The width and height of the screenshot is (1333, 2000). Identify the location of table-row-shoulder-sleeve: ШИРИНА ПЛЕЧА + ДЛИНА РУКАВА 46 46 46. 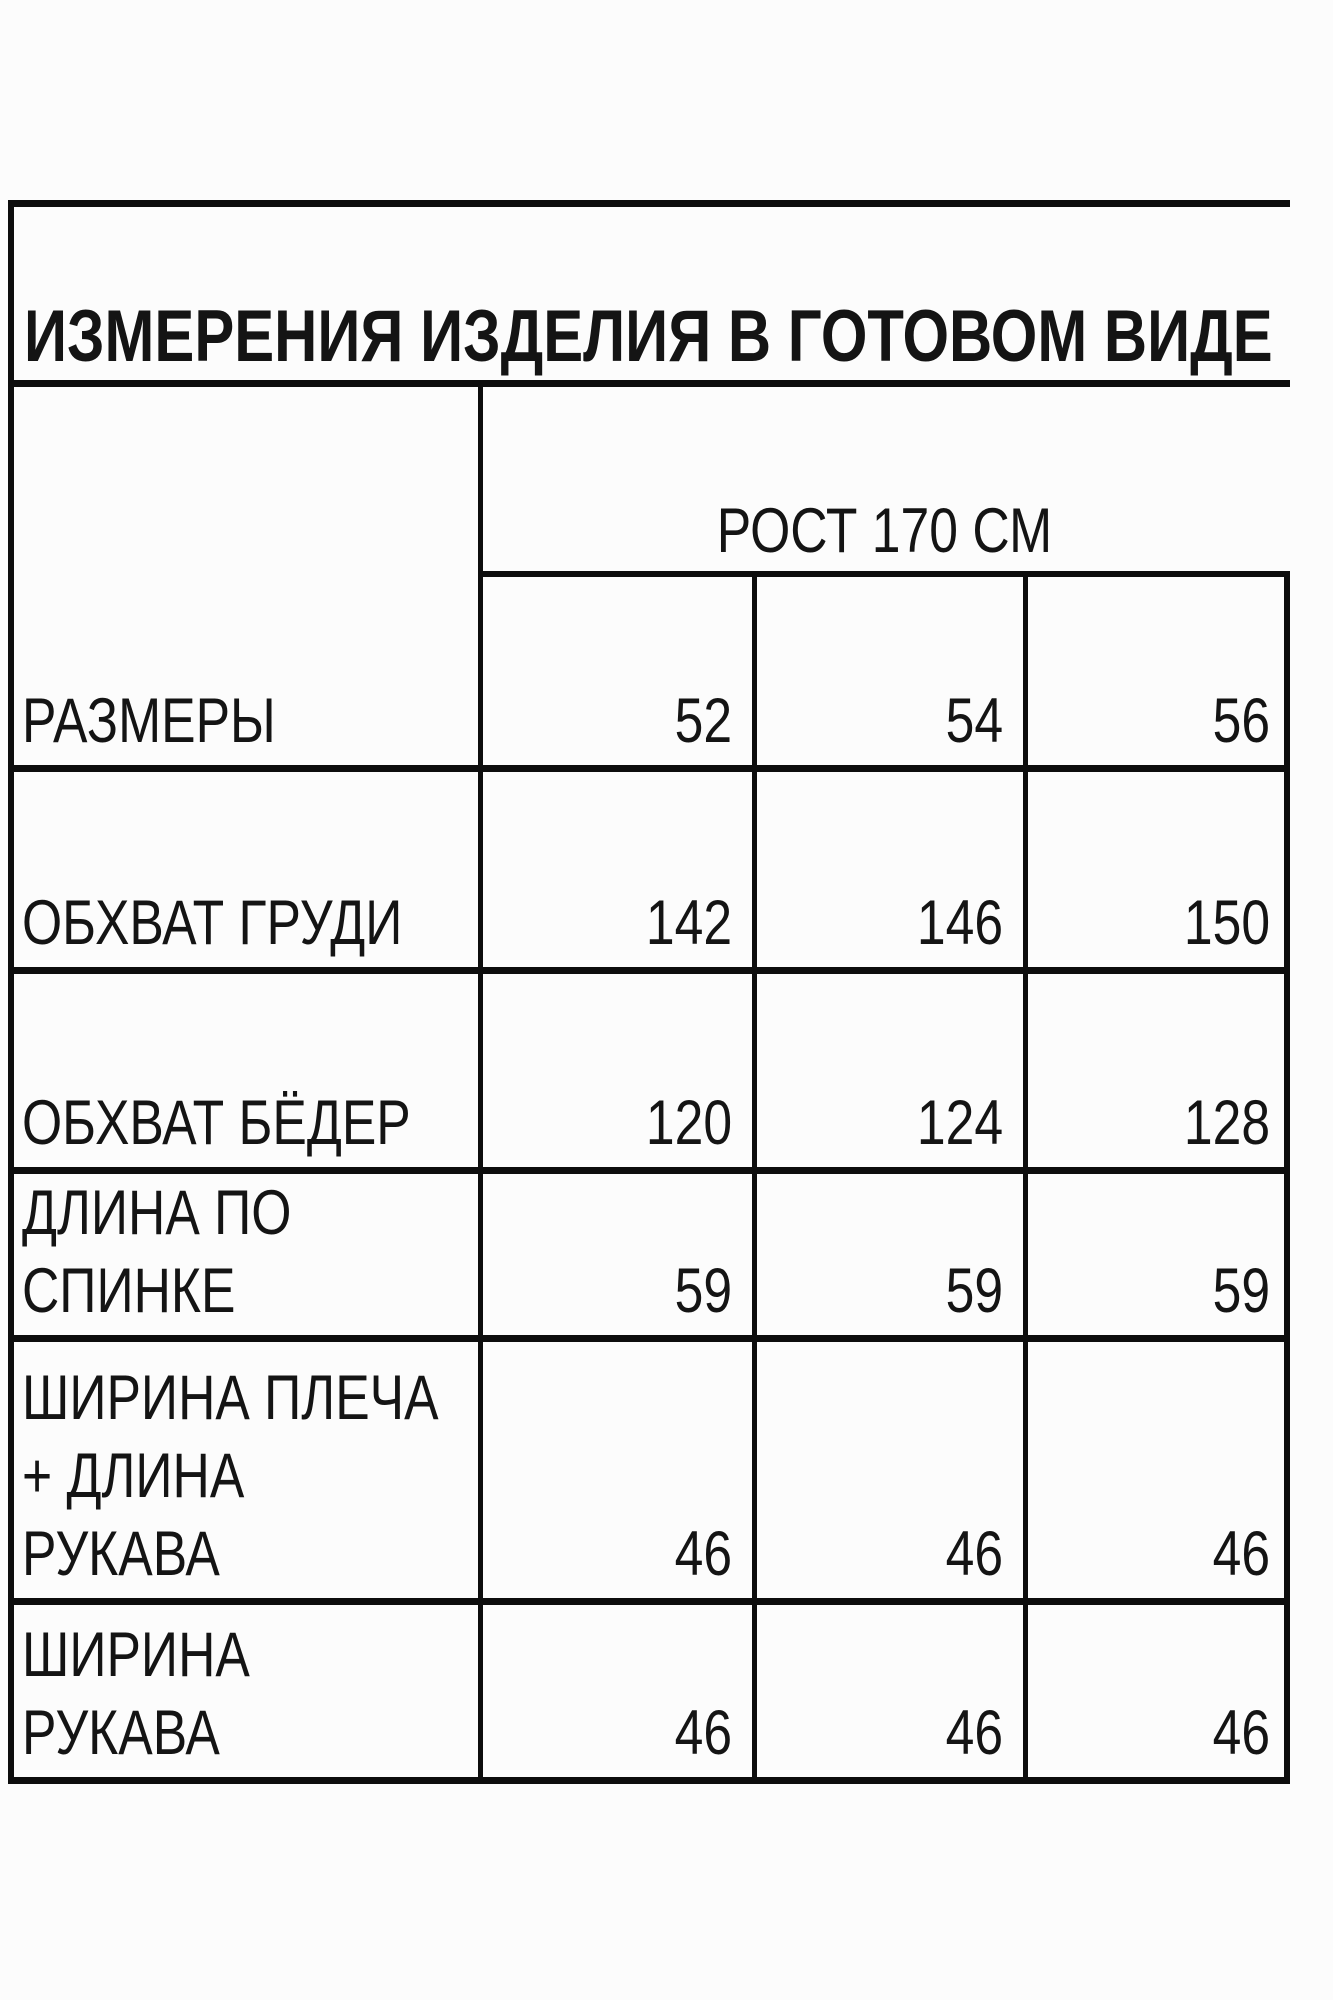
(649, 1466).